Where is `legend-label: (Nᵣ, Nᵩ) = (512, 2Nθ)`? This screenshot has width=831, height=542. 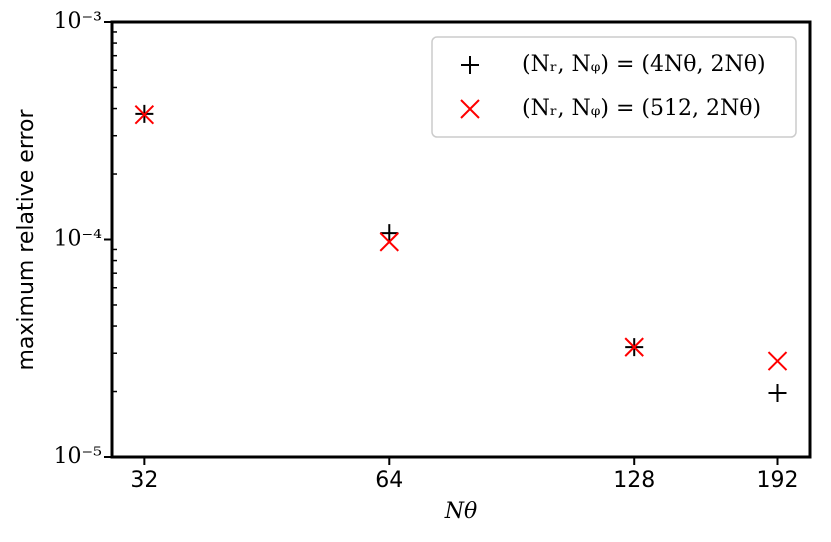 legend-label: (Nᵣ, Nᵩ) = (512, 2Nθ) is located at coordinates (641, 108).